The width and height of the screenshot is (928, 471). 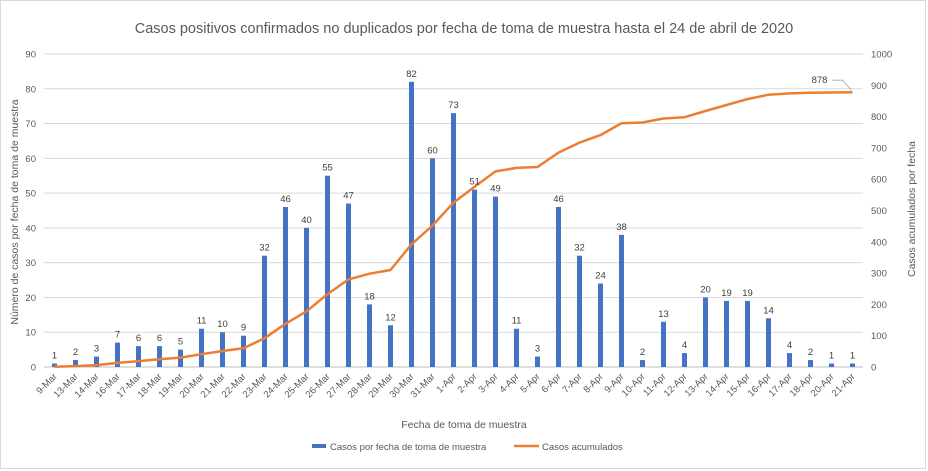 I want to click on bar-value-label: 47, so click(x=348, y=196).